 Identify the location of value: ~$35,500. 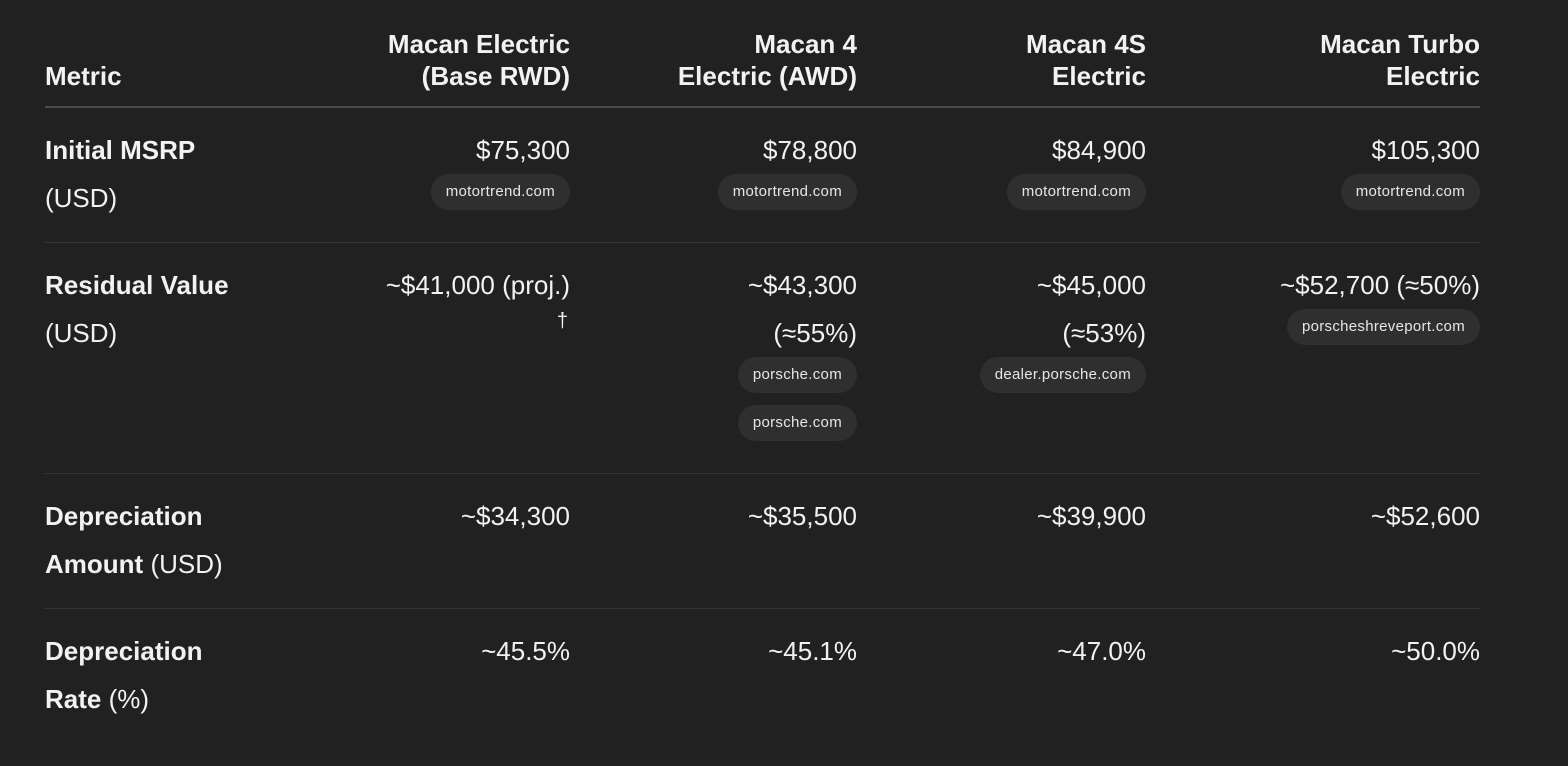
(802, 516).